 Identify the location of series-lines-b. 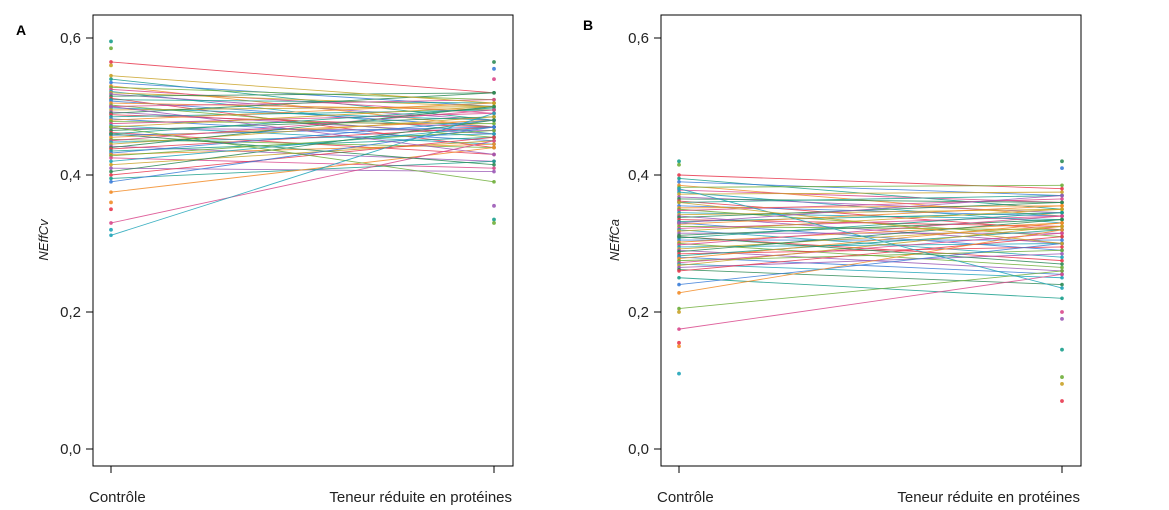
(870, 252).